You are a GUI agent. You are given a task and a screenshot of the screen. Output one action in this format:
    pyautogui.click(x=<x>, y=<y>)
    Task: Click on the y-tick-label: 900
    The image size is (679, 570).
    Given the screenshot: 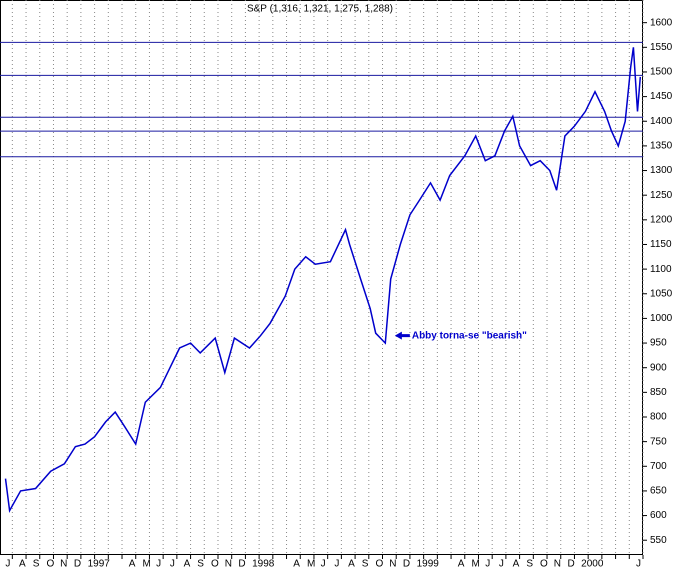 What is the action you would take?
    pyautogui.click(x=658, y=367)
    